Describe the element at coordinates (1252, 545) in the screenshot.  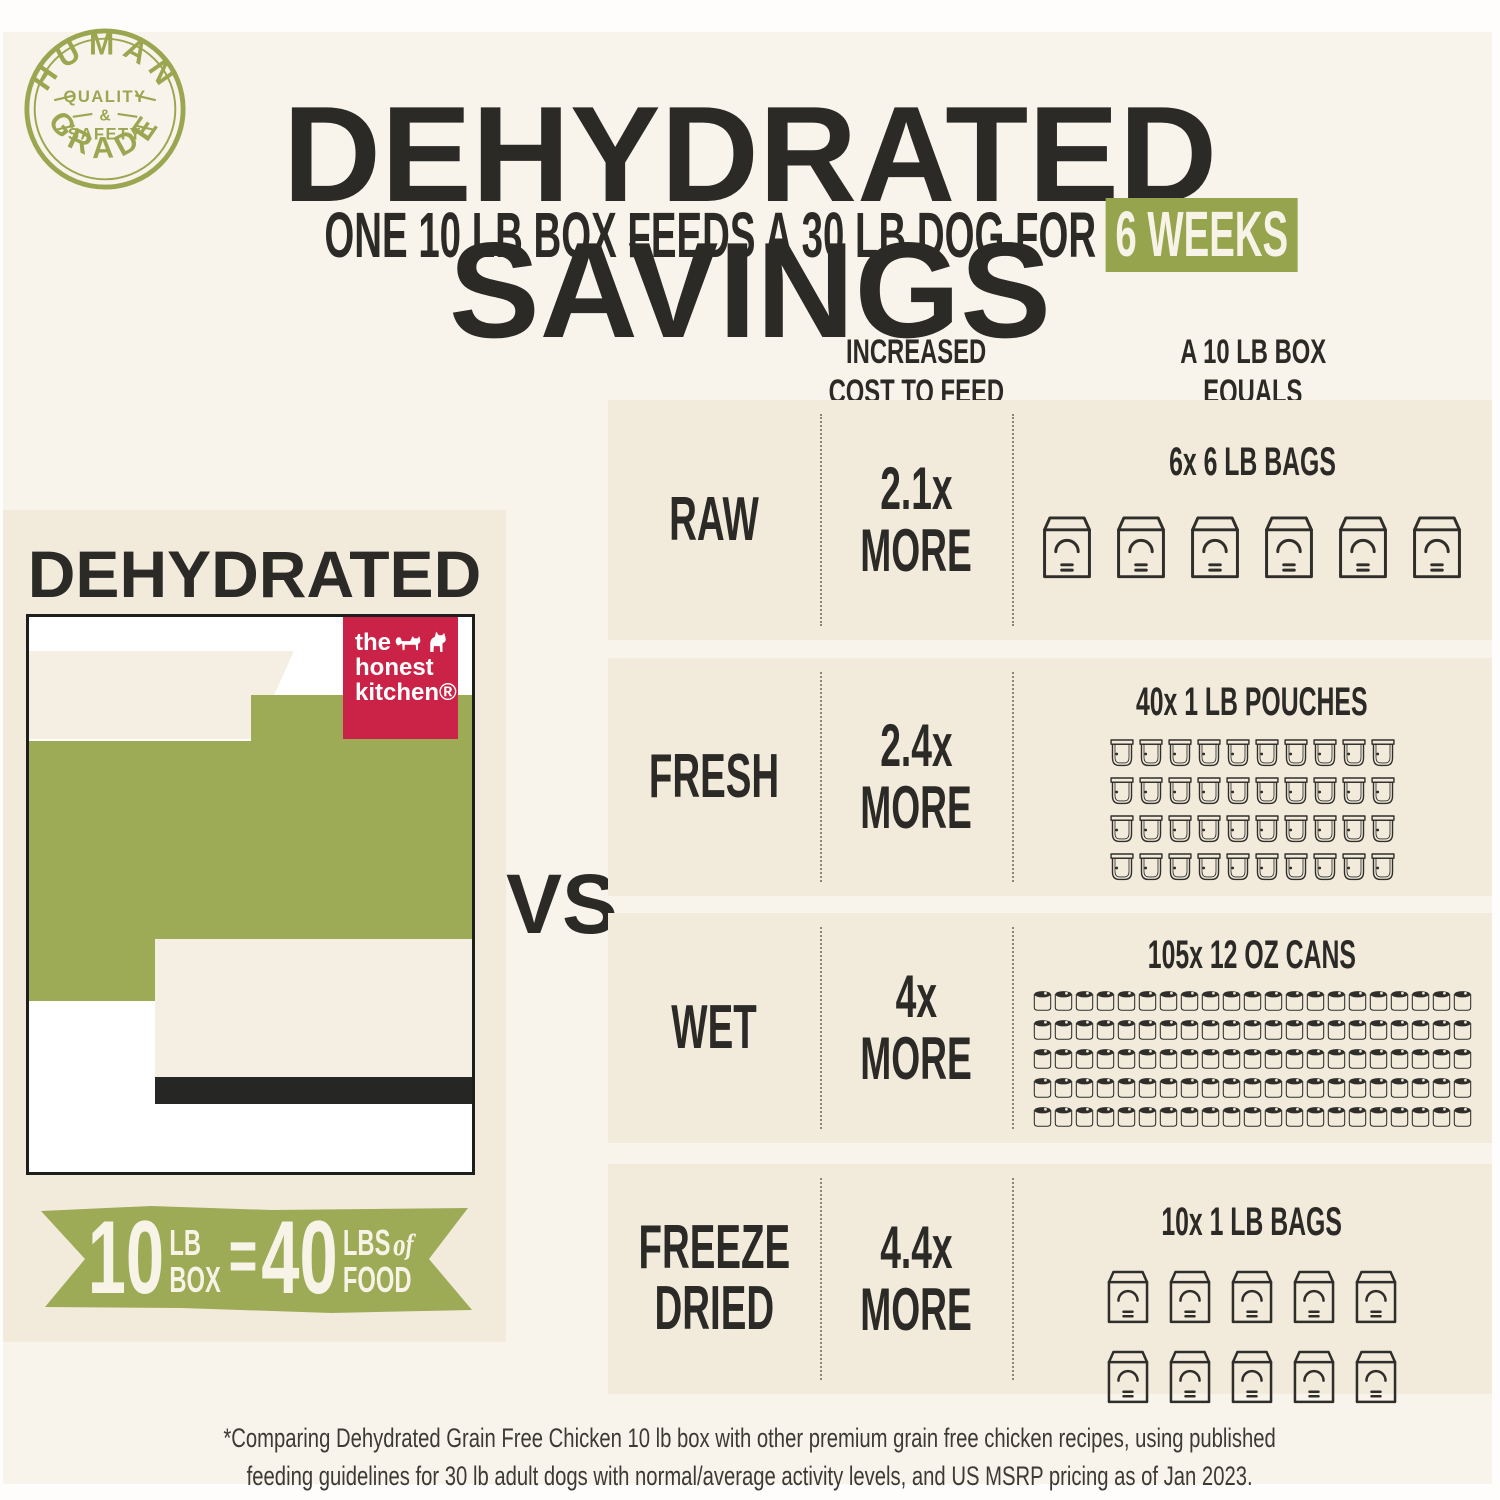
I see `row-icon-grid` at that location.